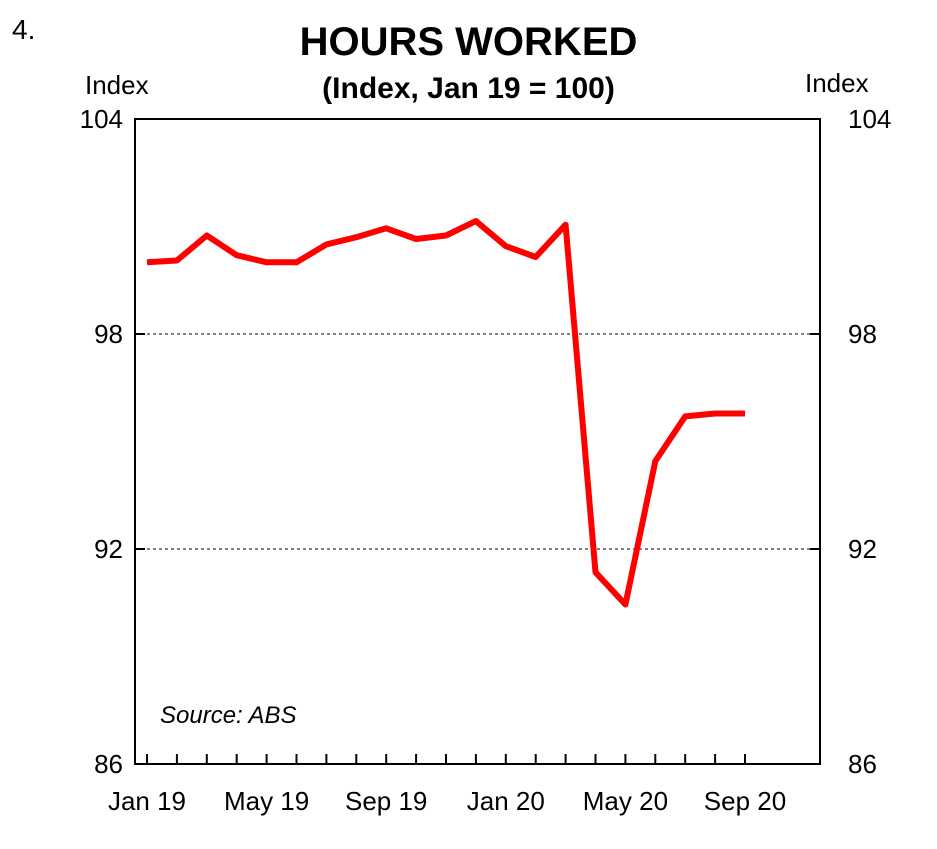 Image resolution: width=937 pixels, height=849 pixels. I want to click on chart-number: 4., so click(24, 29).